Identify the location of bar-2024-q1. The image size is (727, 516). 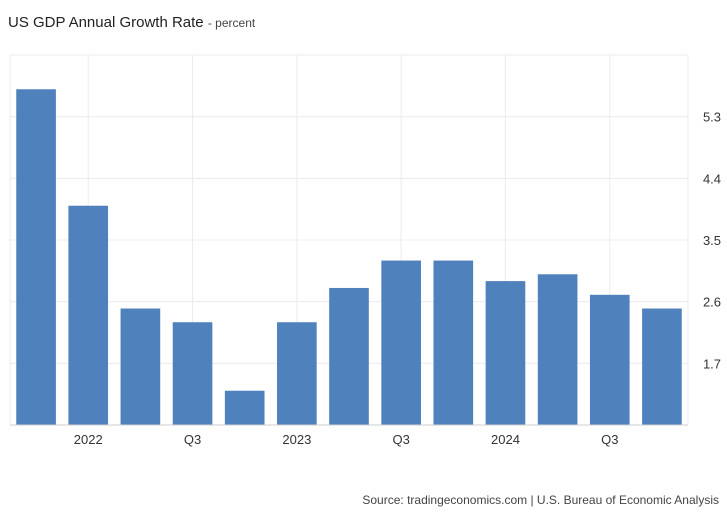
(505, 353).